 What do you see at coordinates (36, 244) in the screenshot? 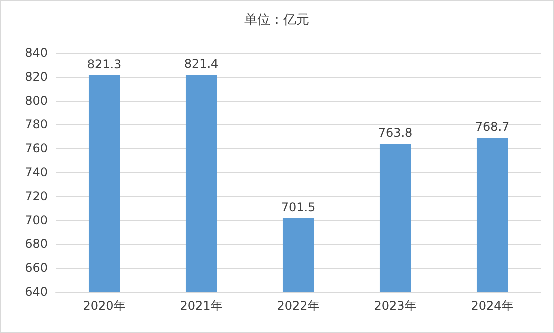
I see `y-tick-label: 680` at bounding box center [36, 244].